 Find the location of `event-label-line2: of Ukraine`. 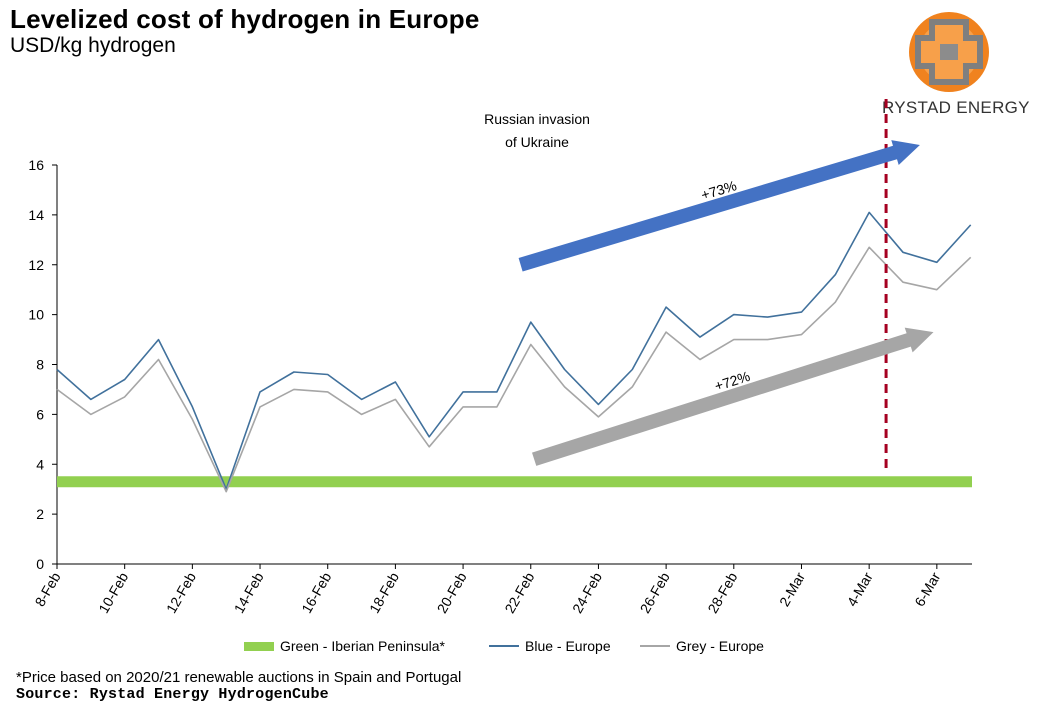

event-label-line2: of Ukraine is located at coordinates (537, 142).